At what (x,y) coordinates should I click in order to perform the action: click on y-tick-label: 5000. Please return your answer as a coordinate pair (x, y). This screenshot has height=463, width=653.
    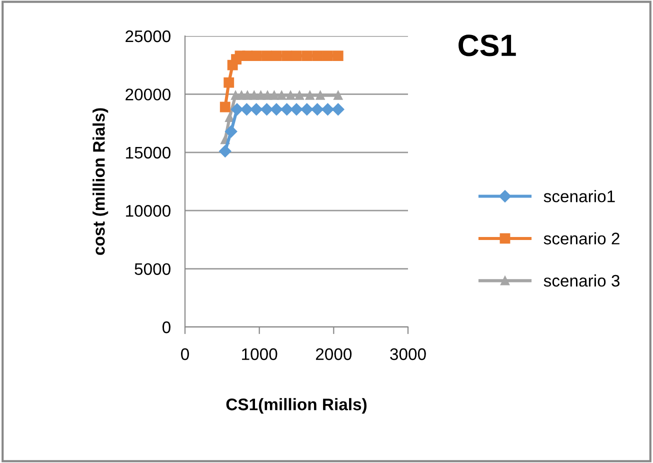
    Looking at the image, I should click on (152, 269).